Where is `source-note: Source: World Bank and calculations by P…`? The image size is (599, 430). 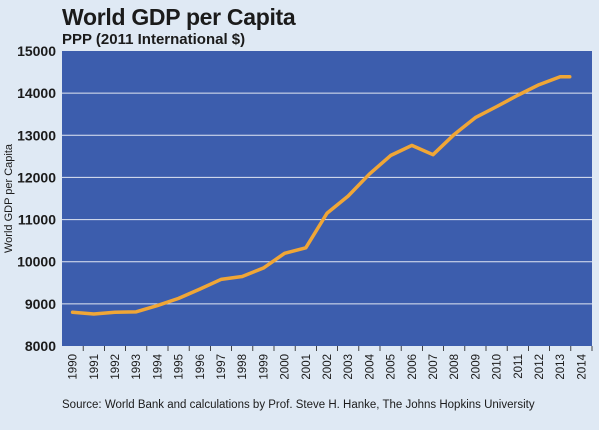 source-note: Source: World Bank and calculations by P… is located at coordinates (298, 405).